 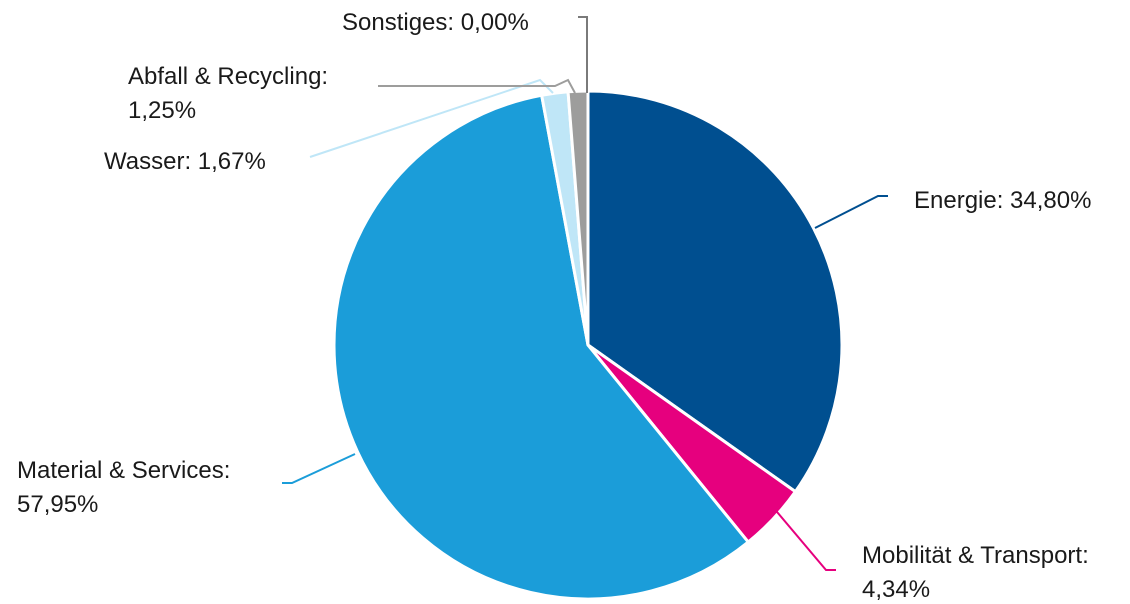 What do you see at coordinates (851, 212) in the screenshot?
I see `leader-line-energie` at bounding box center [851, 212].